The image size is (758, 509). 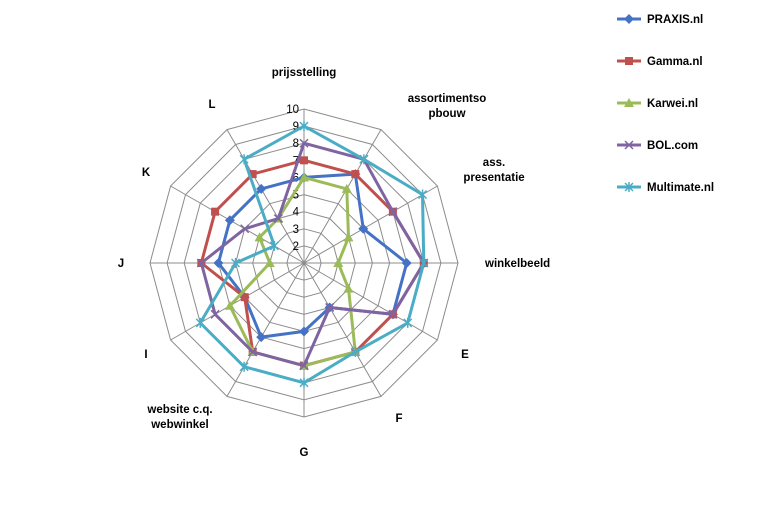 I want to click on tick-label: 4, so click(x=296, y=213).